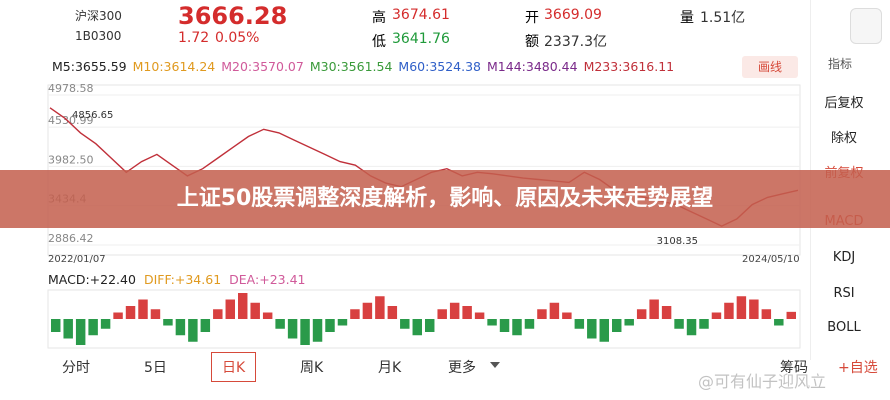 The image size is (890, 400). I want to click on add-watchlist: +自选, so click(858, 368).